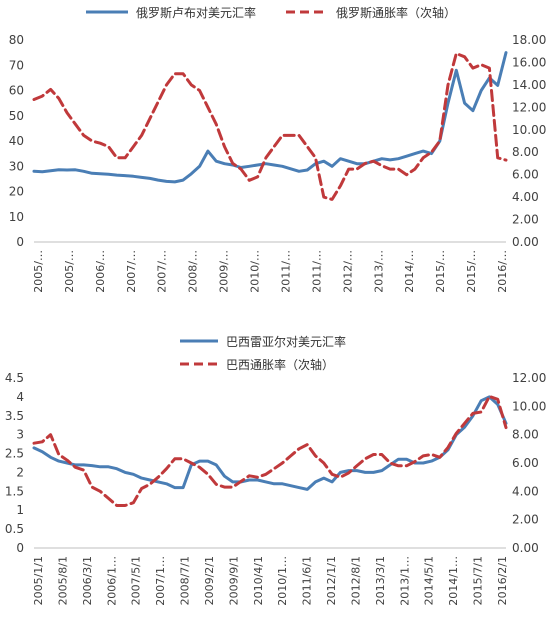 Image resolution: width=551 pixels, height=624 pixels. Describe the element at coordinates (502, 580) in the screenshot. I see `x-tick-label: 2016/2/1` at that location.